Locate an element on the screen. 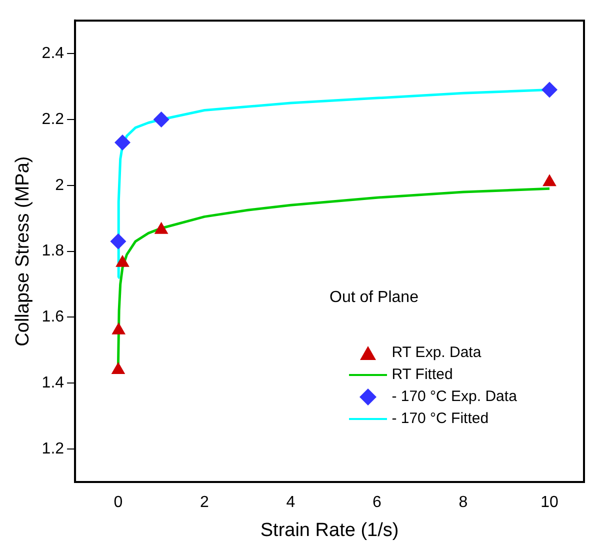 The image size is (600, 554). y-tick-label: 2 is located at coordinates (59, 185).